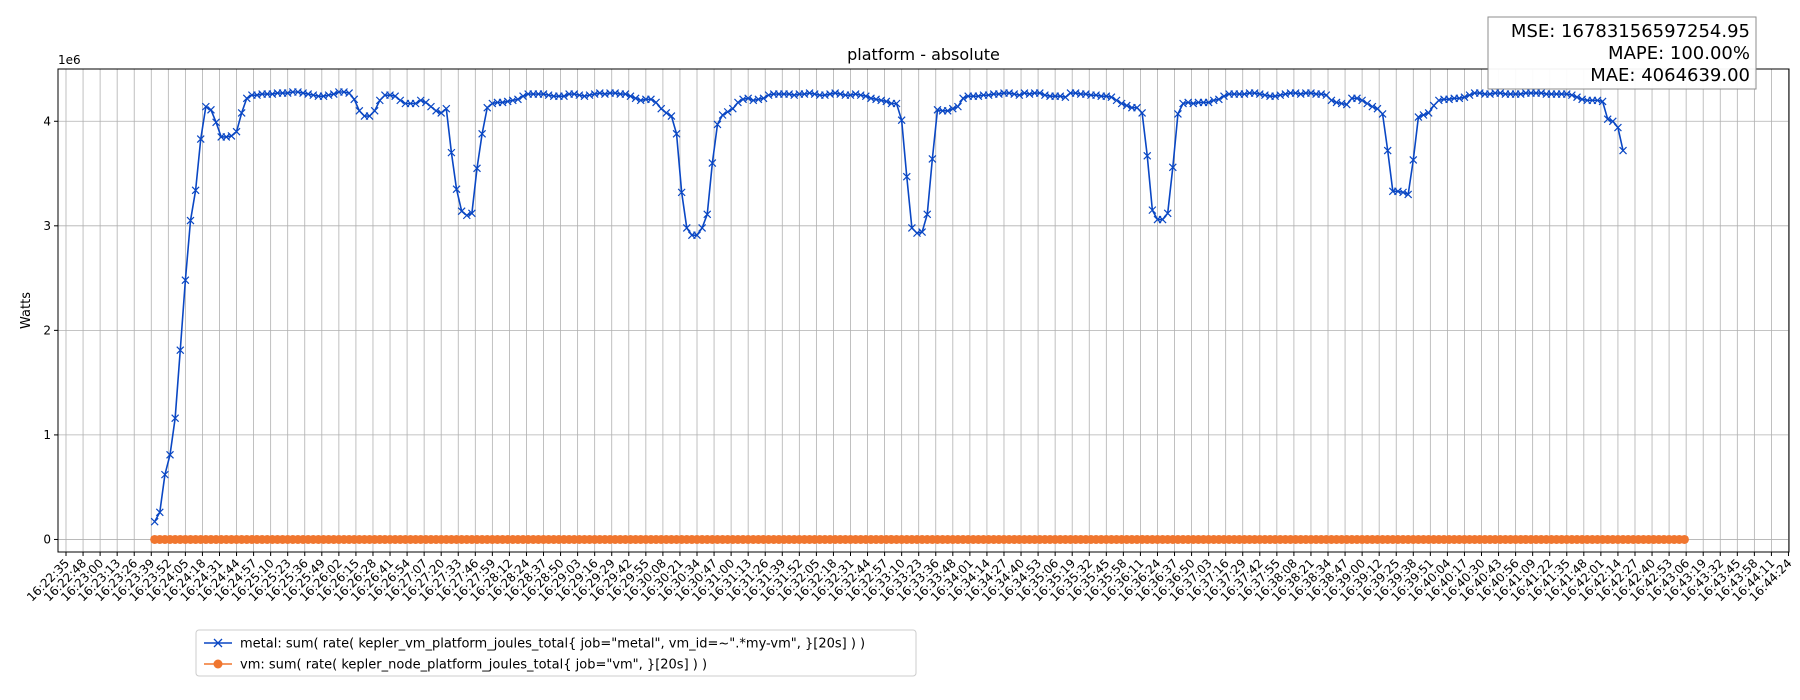  I want to click on y-ticks: 0 1 2 3 4, so click(50, 330).